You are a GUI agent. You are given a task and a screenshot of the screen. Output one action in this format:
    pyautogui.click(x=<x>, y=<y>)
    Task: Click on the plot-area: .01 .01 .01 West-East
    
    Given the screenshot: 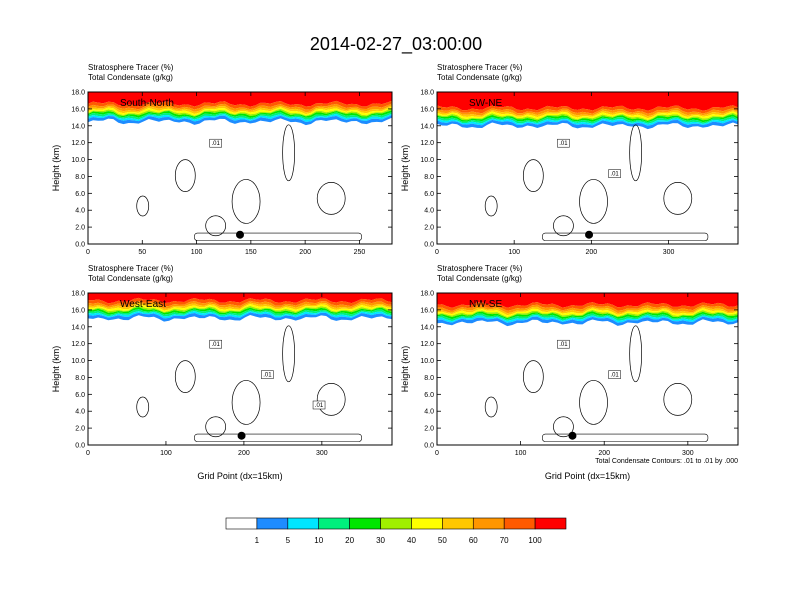 What is the action you would take?
    pyautogui.click(x=240, y=369)
    